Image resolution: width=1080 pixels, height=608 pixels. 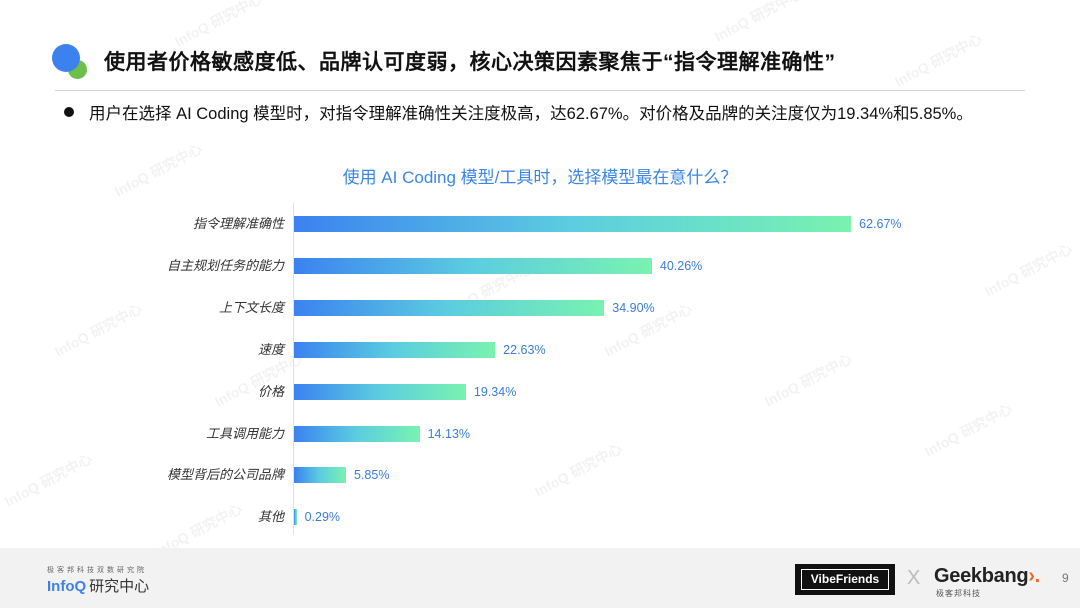 I want to click on geekbang-subtitle: 极客邦科技, so click(x=958, y=593).